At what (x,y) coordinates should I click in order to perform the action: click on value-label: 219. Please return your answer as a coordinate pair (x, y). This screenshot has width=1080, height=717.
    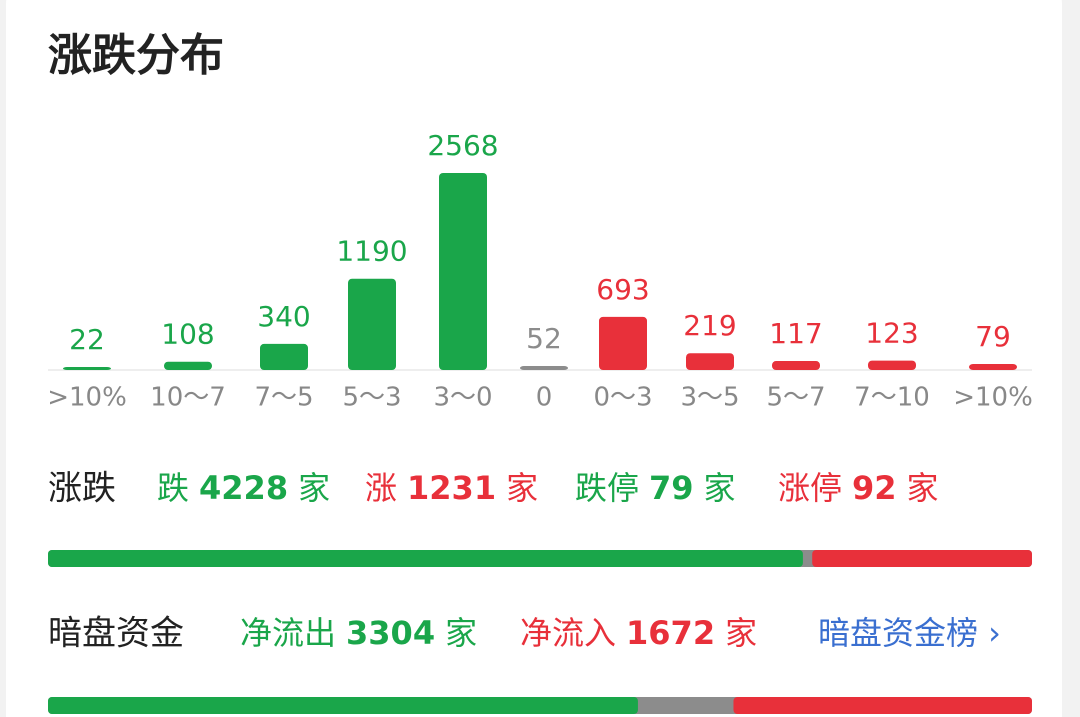
    Looking at the image, I should click on (709, 325).